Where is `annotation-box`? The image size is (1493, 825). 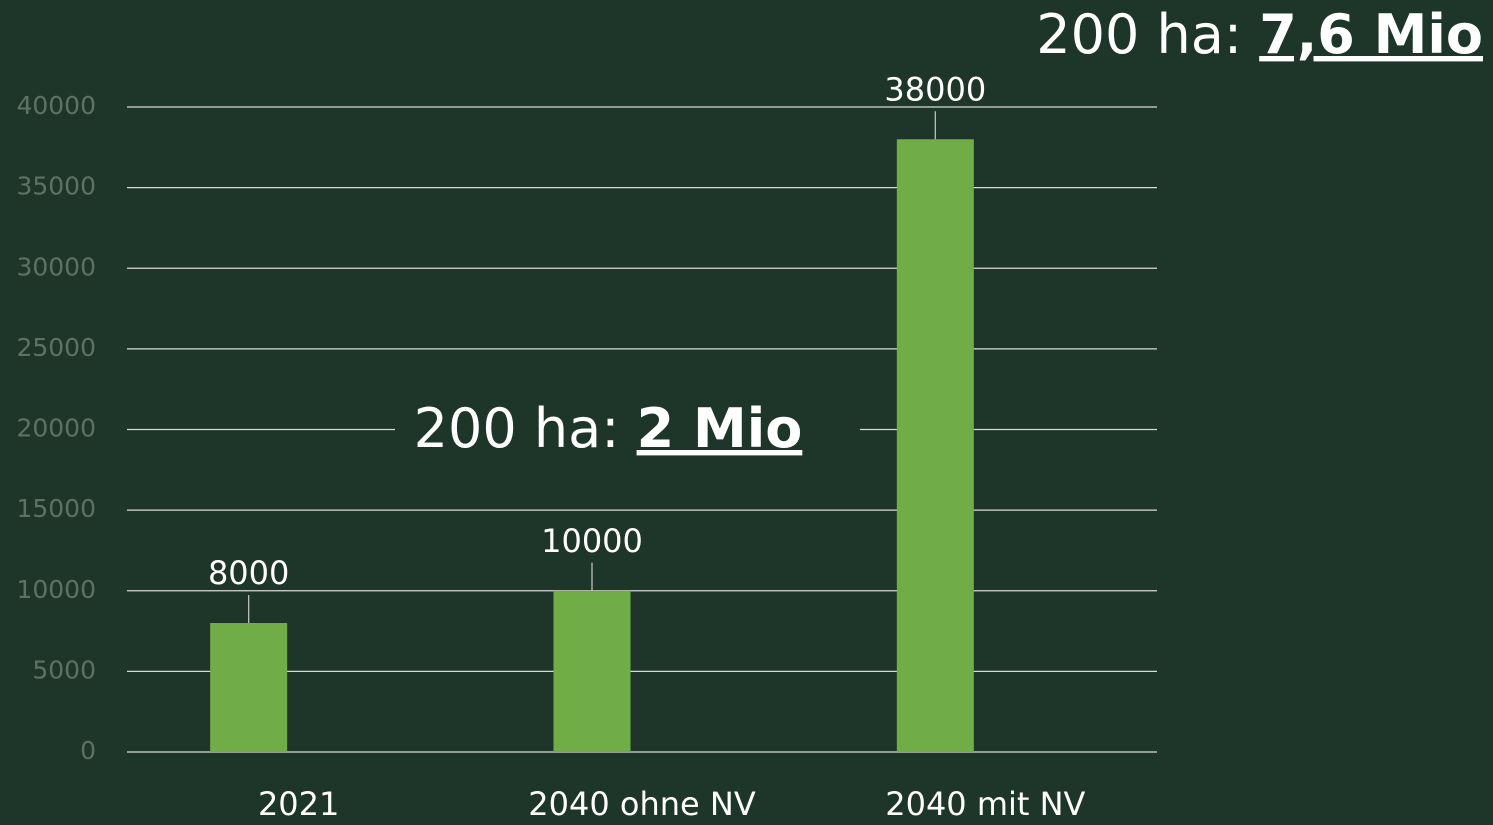 annotation-box is located at coordinates (627, 432).